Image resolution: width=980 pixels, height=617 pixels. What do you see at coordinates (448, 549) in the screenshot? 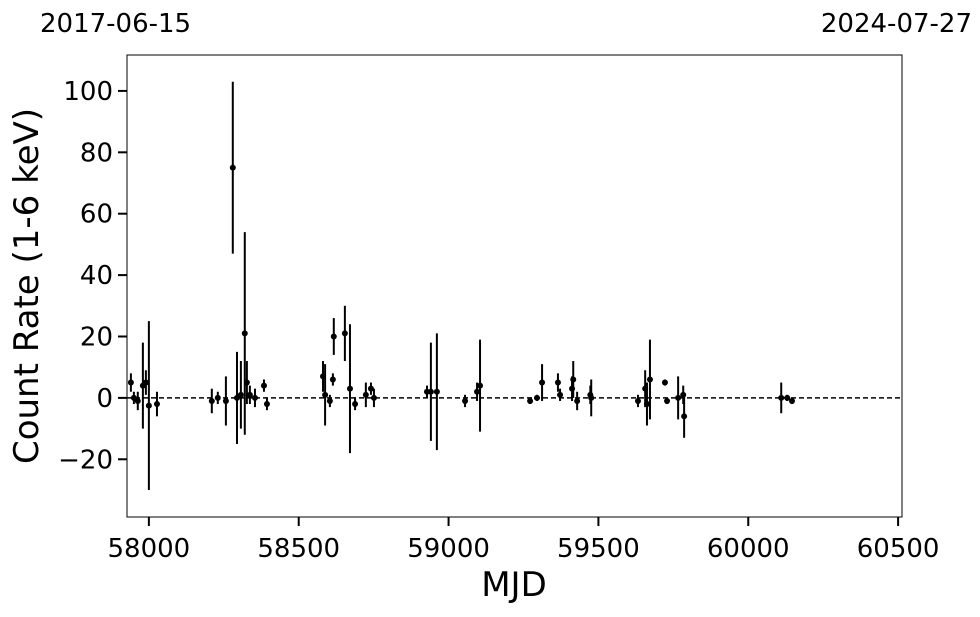
I see `x-tick-label: 59000` at bounding box center [448, 549].